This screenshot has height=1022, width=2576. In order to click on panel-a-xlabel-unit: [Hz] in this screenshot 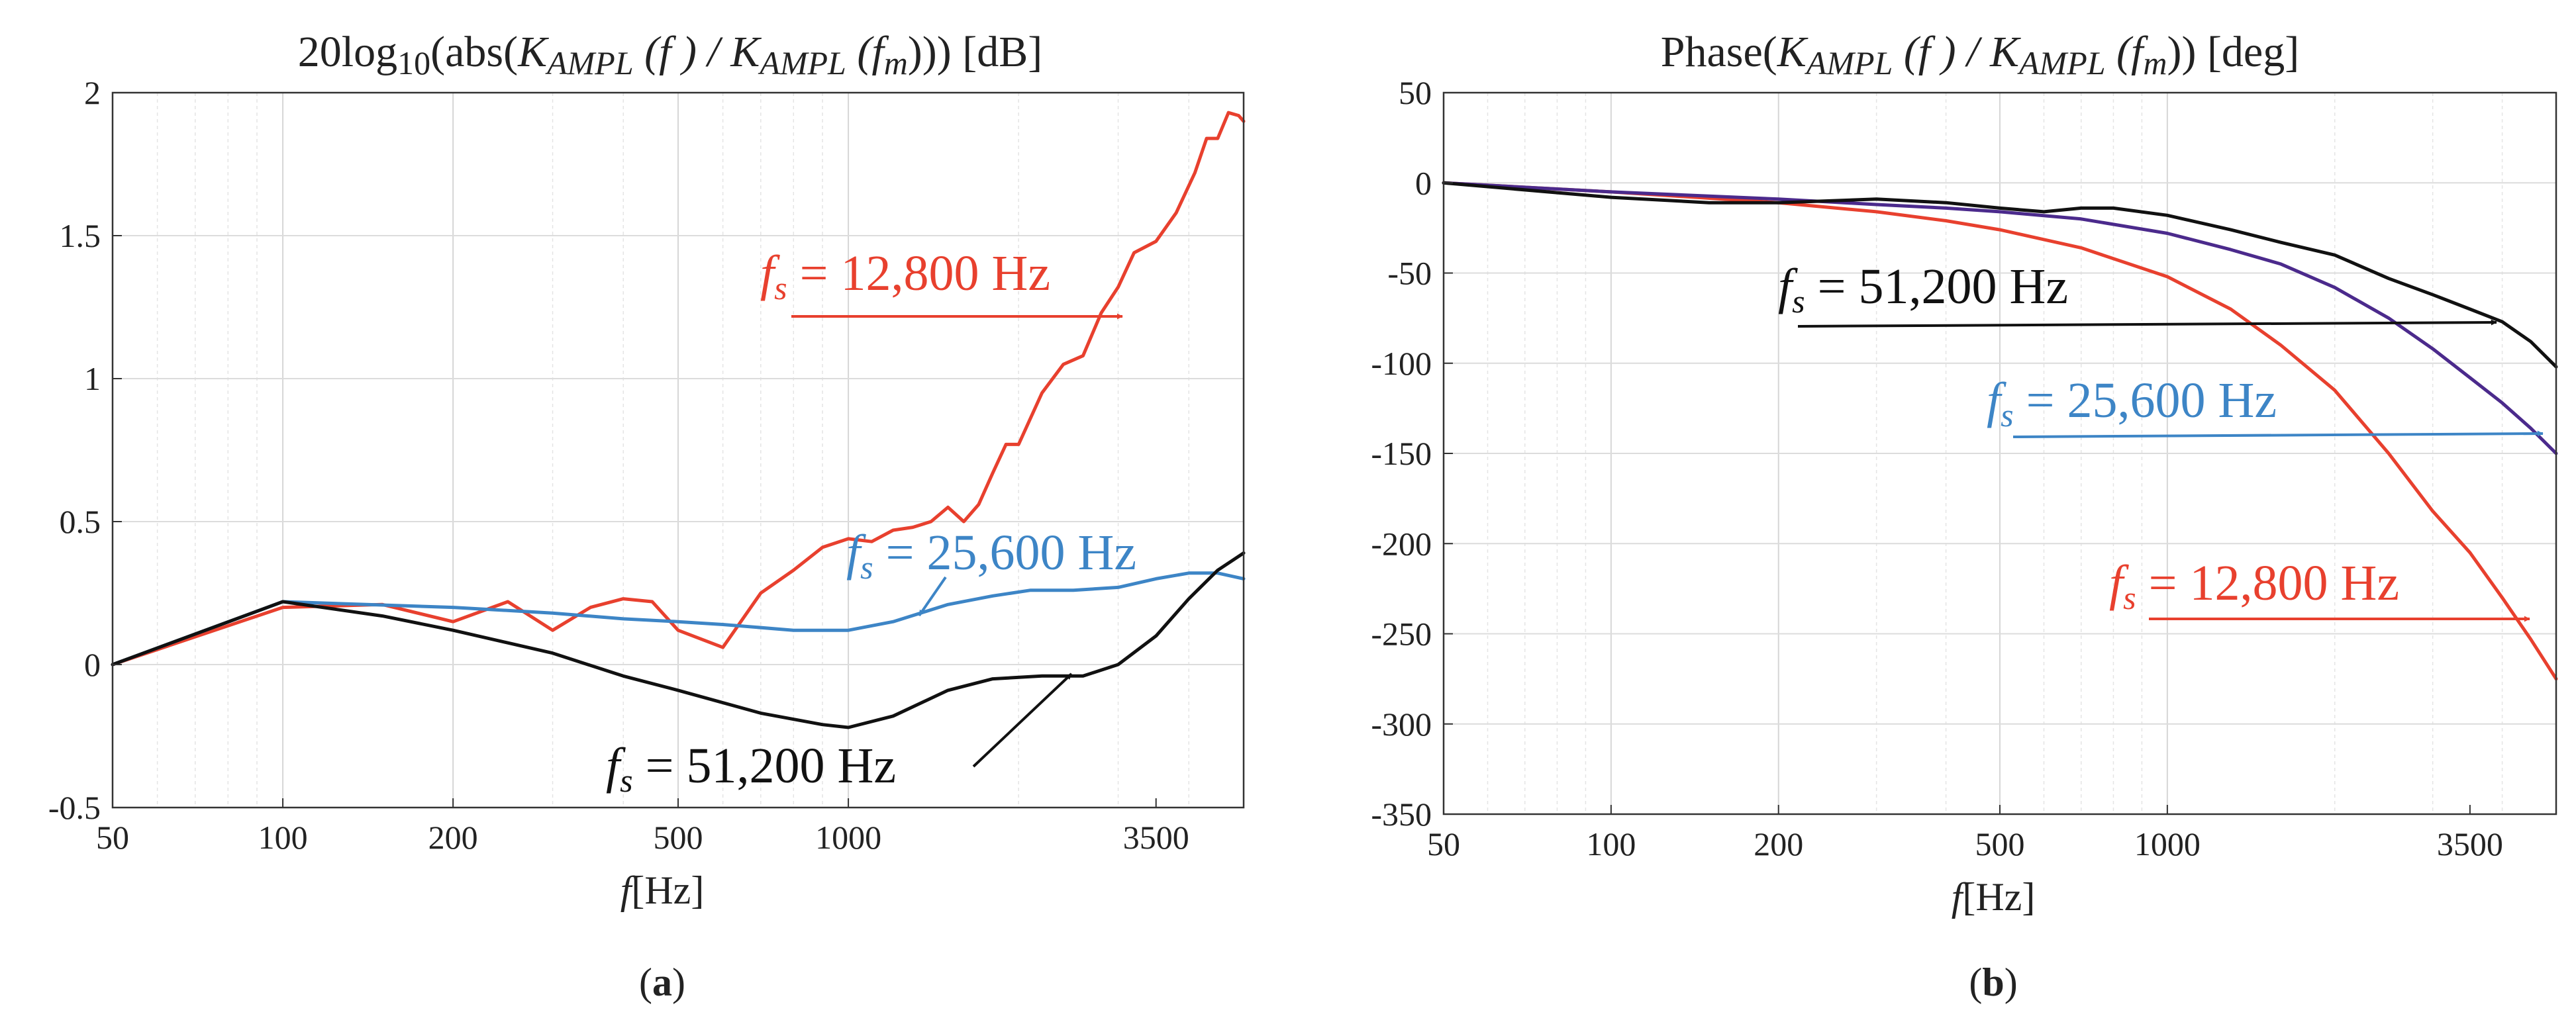, I will do `click(667, 890)`.